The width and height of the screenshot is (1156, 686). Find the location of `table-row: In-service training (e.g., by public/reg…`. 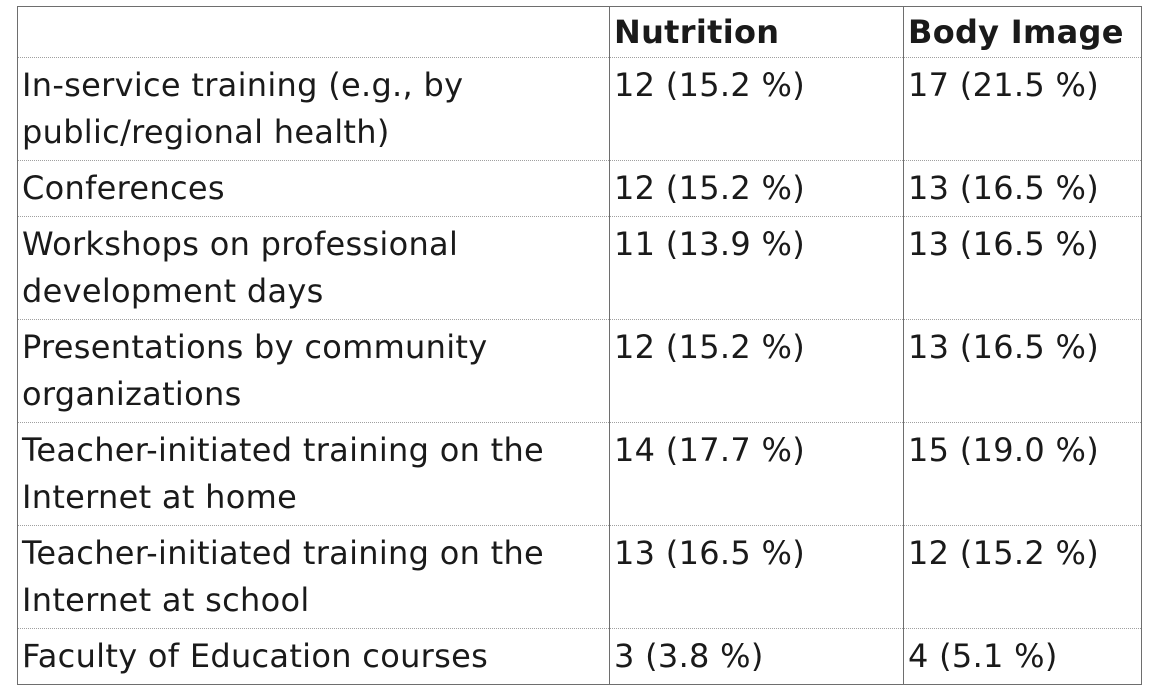

table-row: In-service training (e.g., by public/reg… is located at coordinates (579, 109).